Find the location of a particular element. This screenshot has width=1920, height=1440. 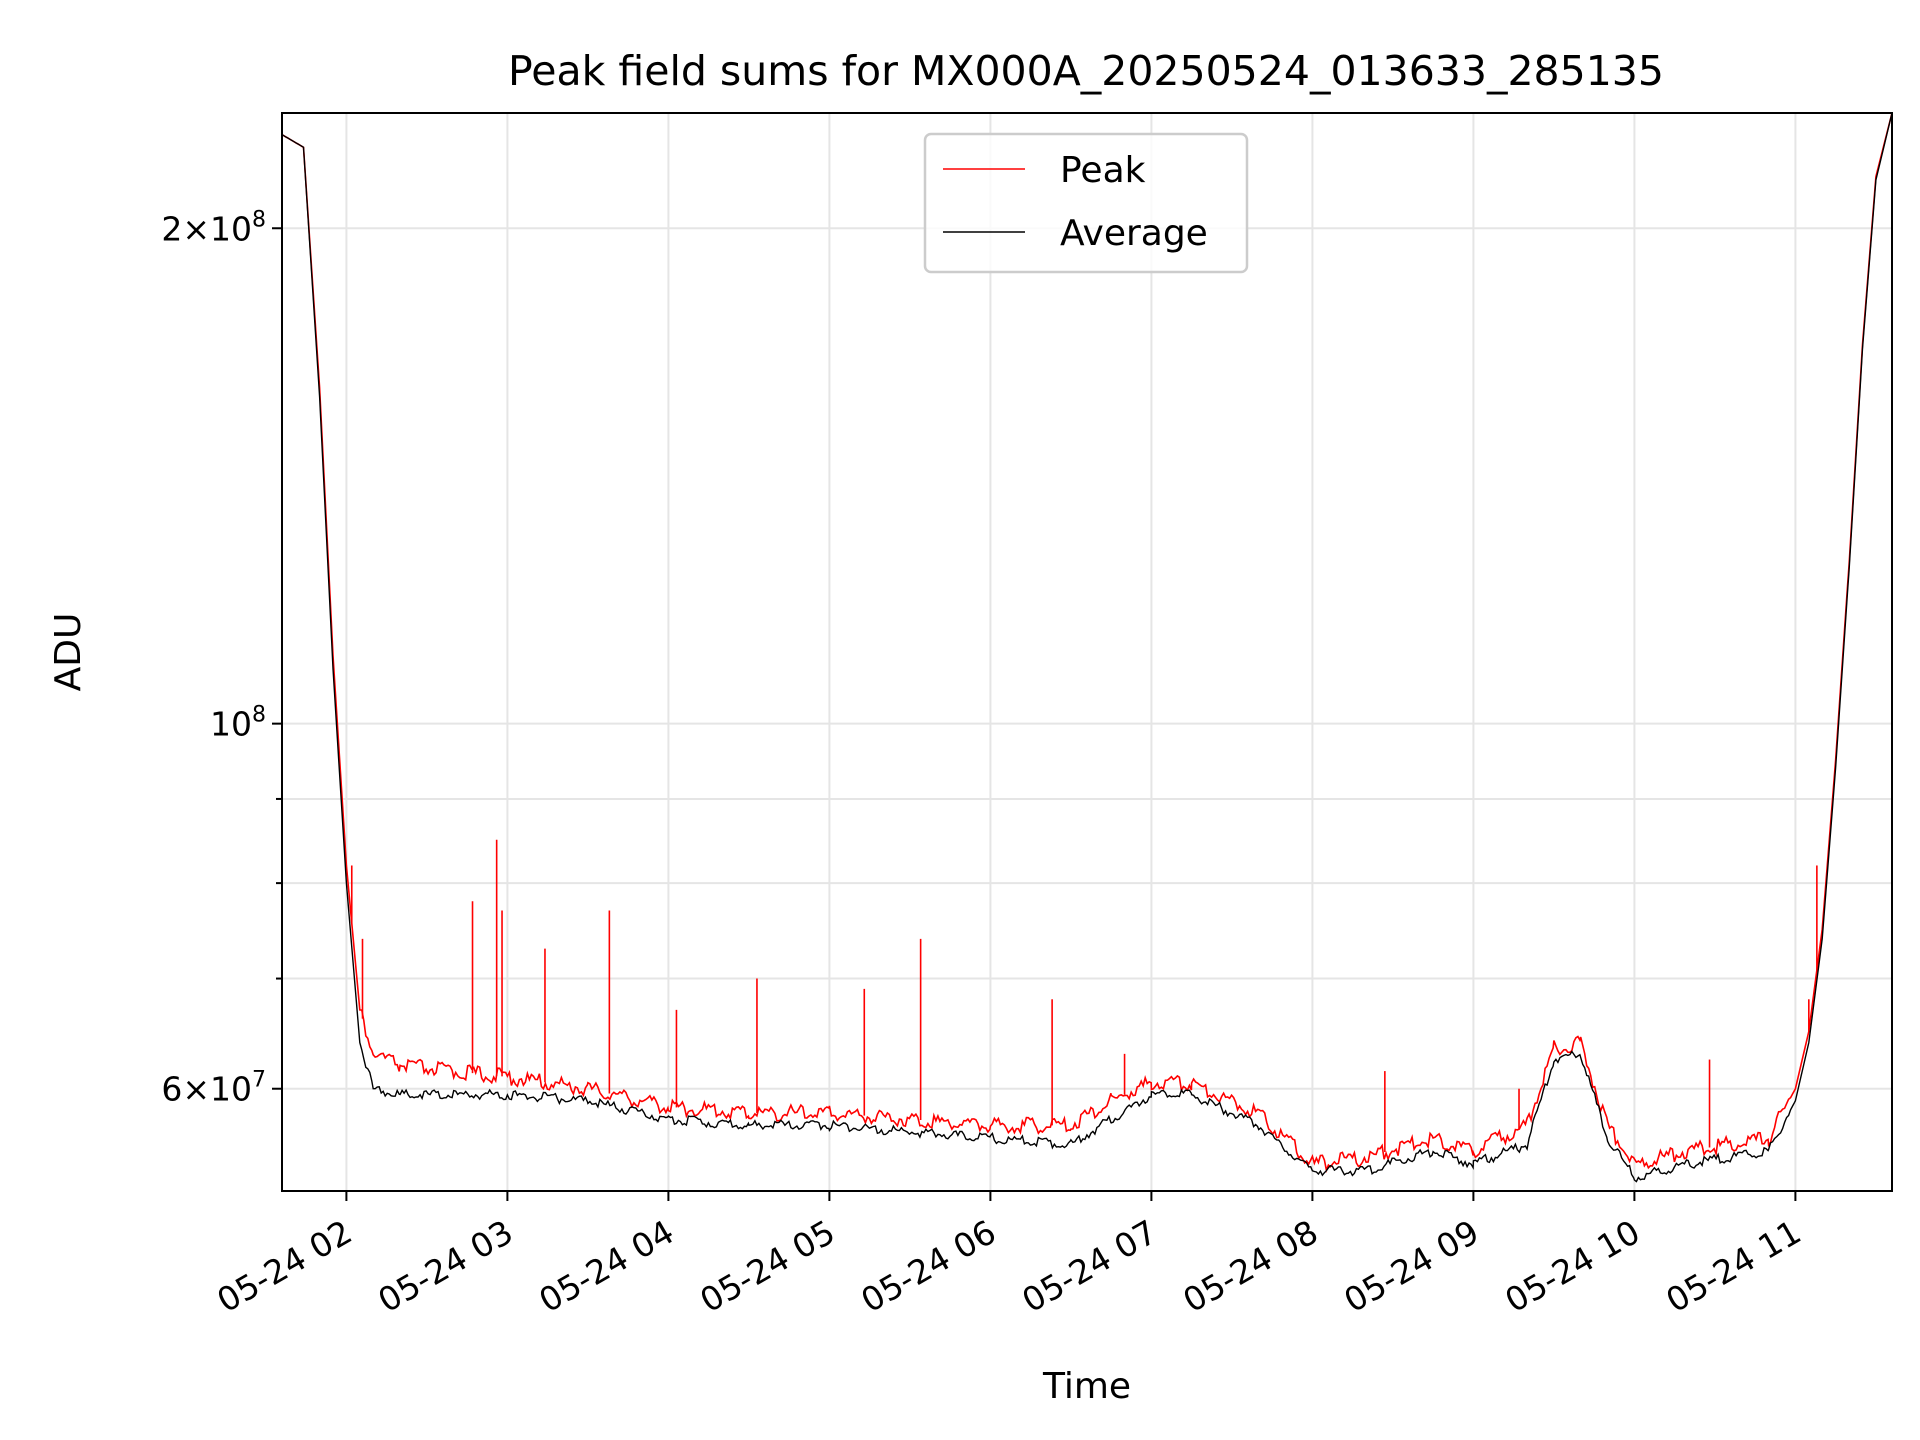

x-tick-label: 05-24 07 is located at coordinates (1089, 1266).